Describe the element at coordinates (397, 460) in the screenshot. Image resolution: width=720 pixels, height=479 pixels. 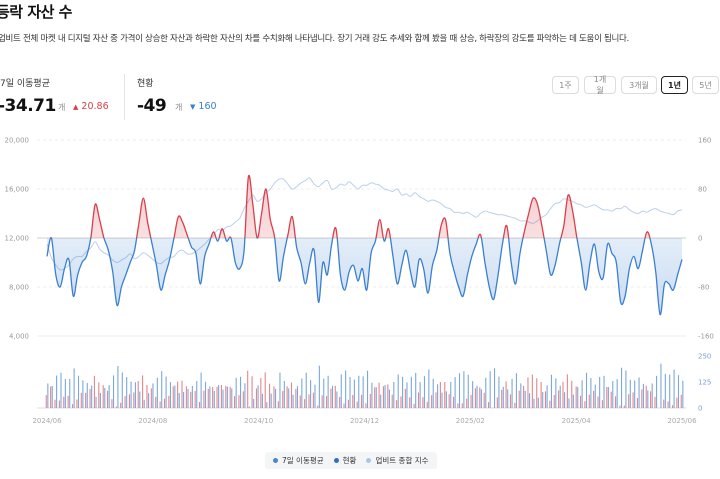
I see `legend-item-index: 업비트 종합 지수` at that location.